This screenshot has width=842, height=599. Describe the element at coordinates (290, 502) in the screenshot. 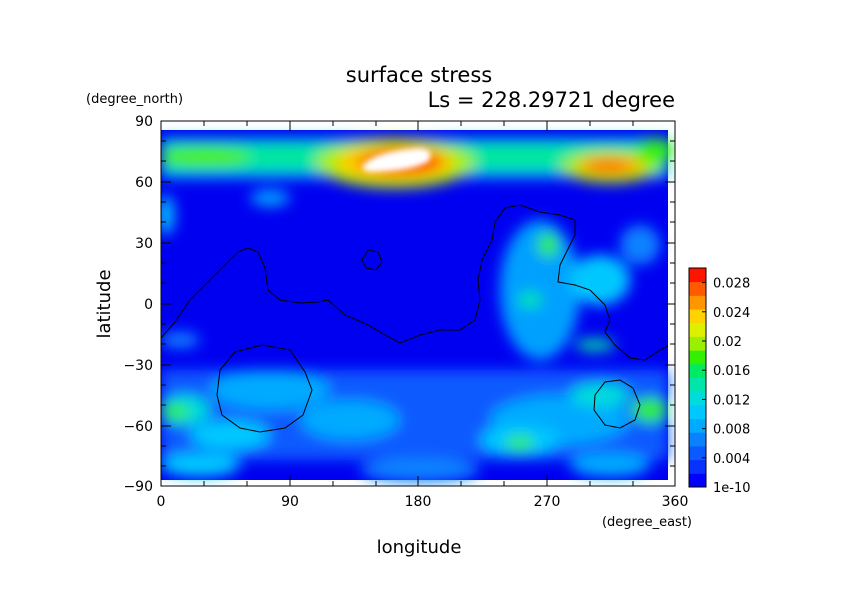

I see `x-tick-label: 90` at that location.